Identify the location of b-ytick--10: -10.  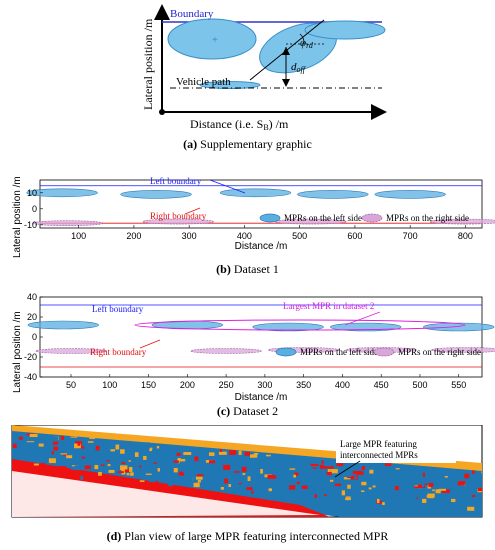
(30, 225).